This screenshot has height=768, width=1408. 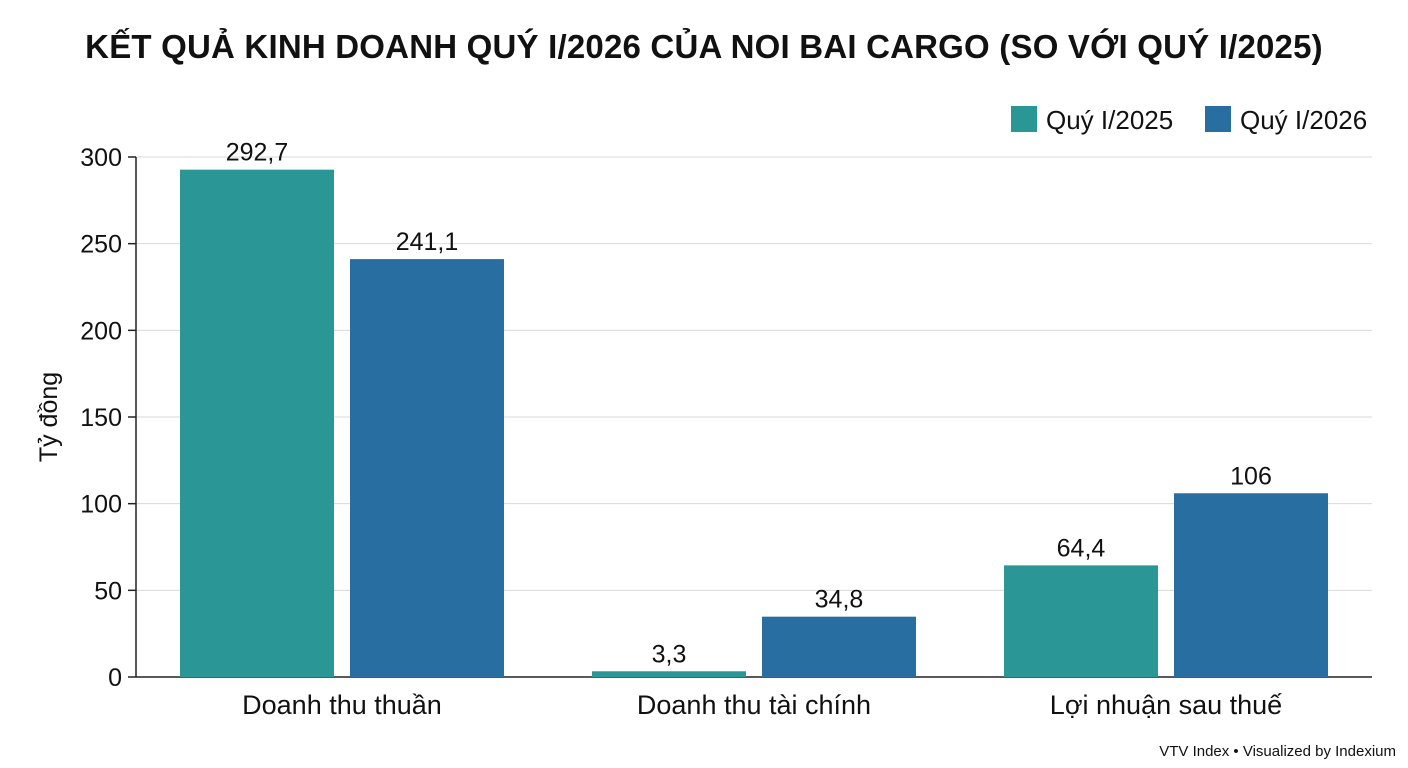 What do you see at coordinates (669, 654) in the screenshot?
I see `data-label: 3,3` at bounding box center [669, 654].